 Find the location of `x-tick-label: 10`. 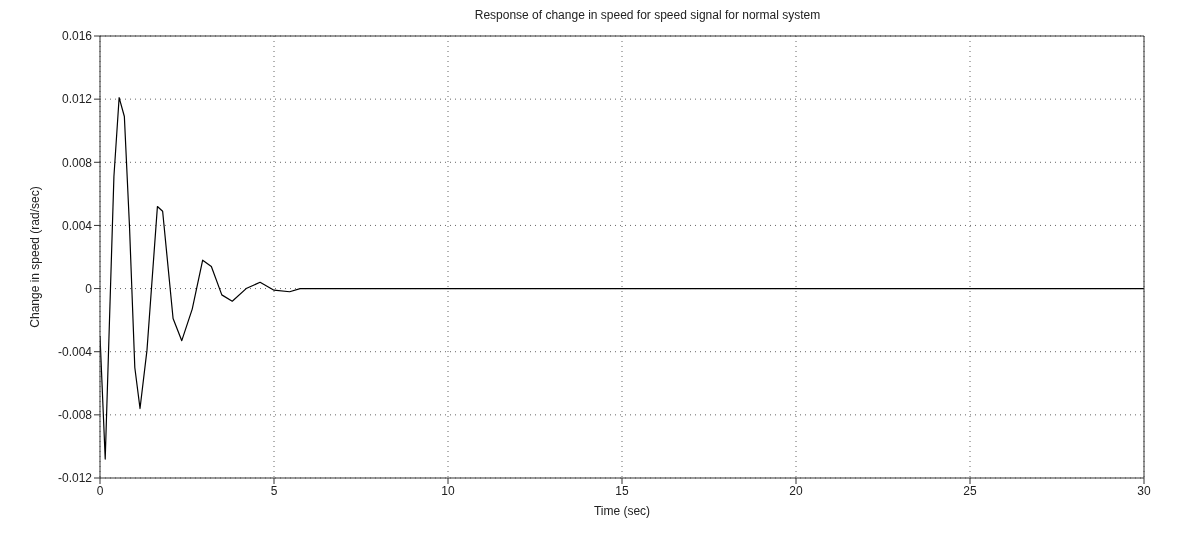

x-tick-label: 10 is located at coordinates (448, 490).